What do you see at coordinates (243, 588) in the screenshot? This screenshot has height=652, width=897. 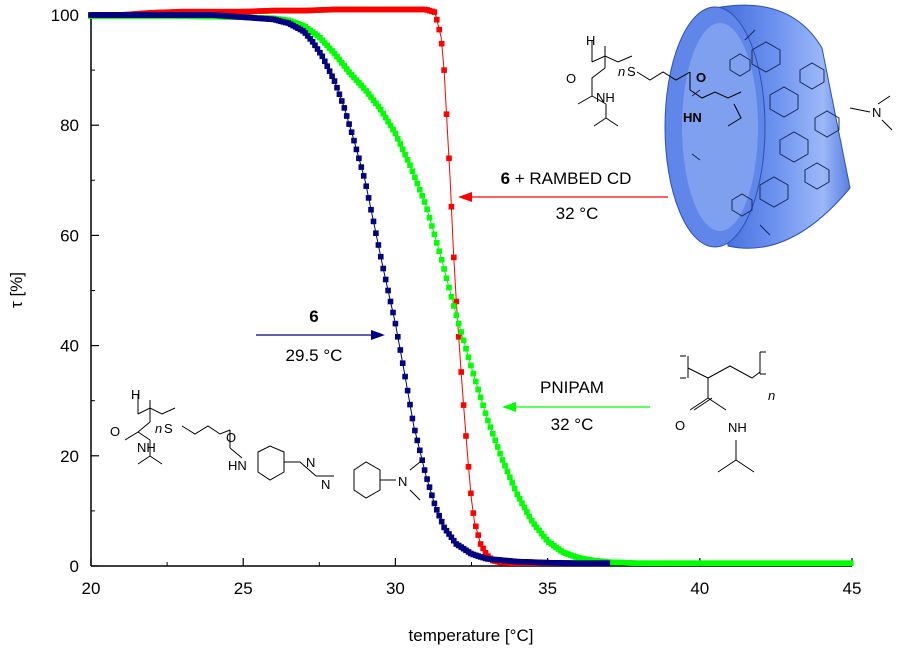 I see `x-tick-label: 25` at bounding box center [243, 588].